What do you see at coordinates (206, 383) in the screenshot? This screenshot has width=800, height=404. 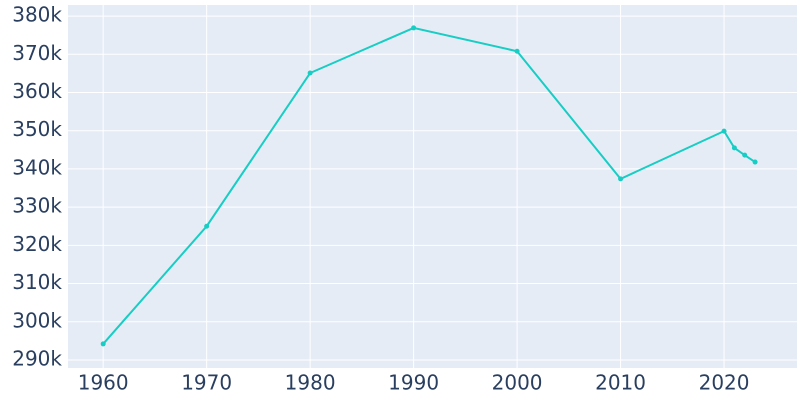 I see `x-tick-label: 1970` at bounding box center [206, 383].